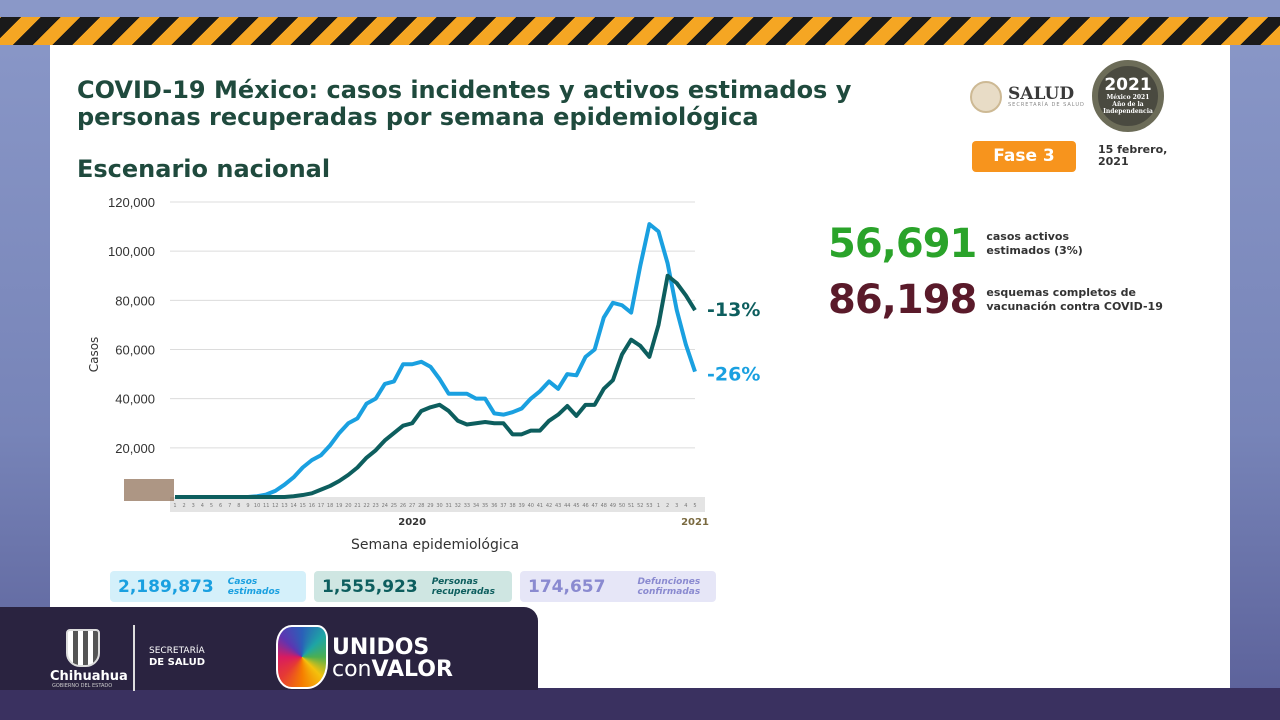 The height and width of the screenshot is (720, 1280). What do you see at coordinates (257, 506) in the screenshot?
I see `x-tick-label: 10` at bounding box center [257, 506].